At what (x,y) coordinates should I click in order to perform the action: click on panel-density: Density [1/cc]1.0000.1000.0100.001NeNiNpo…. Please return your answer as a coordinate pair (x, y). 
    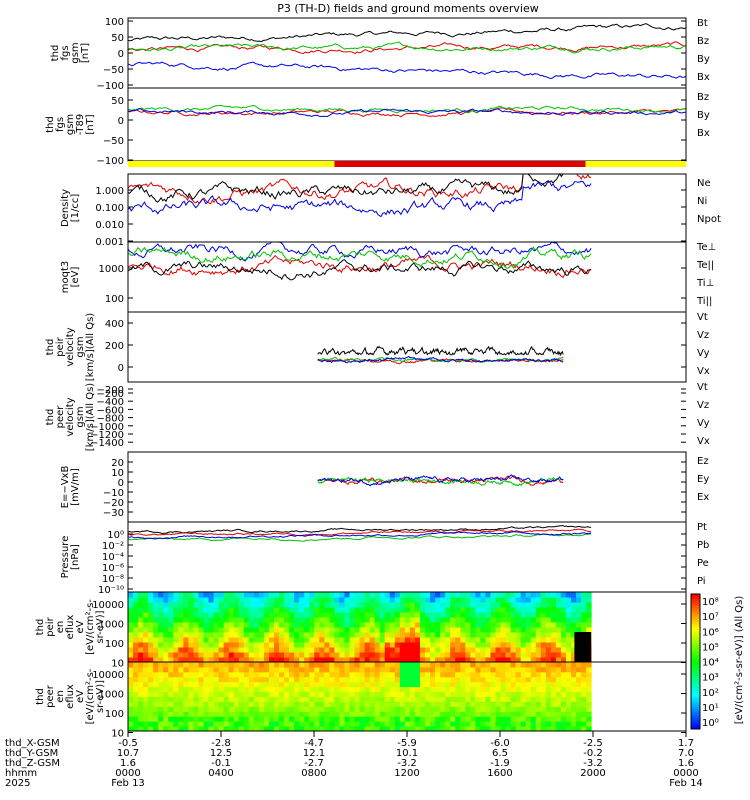
    Looking at the image, I should click on (390, 210).